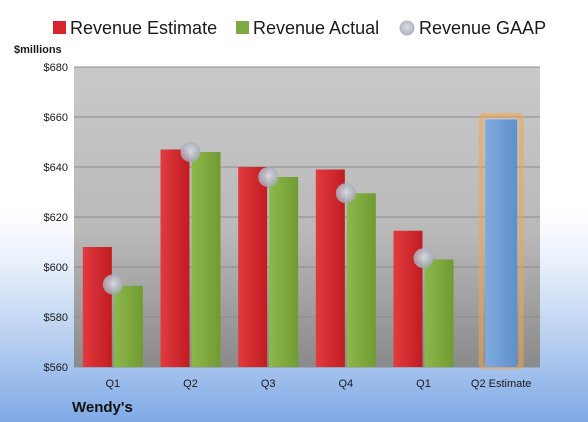  What do you see at coordinates (143, 28) in the screenshot?
I see `legend-label-revenue-estimate: Revenue Estimate` at bounding box center [143, 28].